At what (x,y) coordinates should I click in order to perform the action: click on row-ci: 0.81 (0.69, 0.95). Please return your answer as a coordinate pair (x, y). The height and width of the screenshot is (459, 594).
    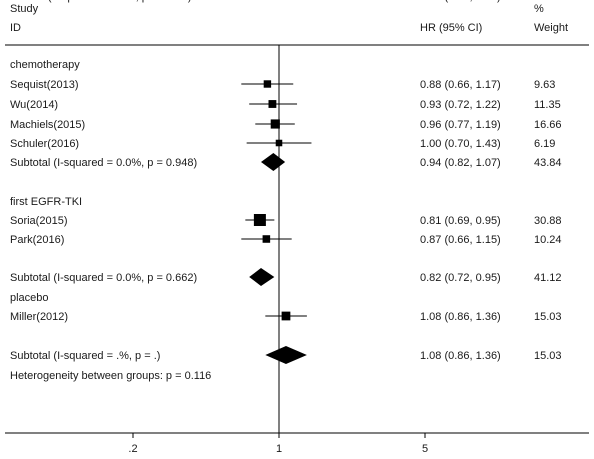
    Looking at the image, I should click on (460, 221).